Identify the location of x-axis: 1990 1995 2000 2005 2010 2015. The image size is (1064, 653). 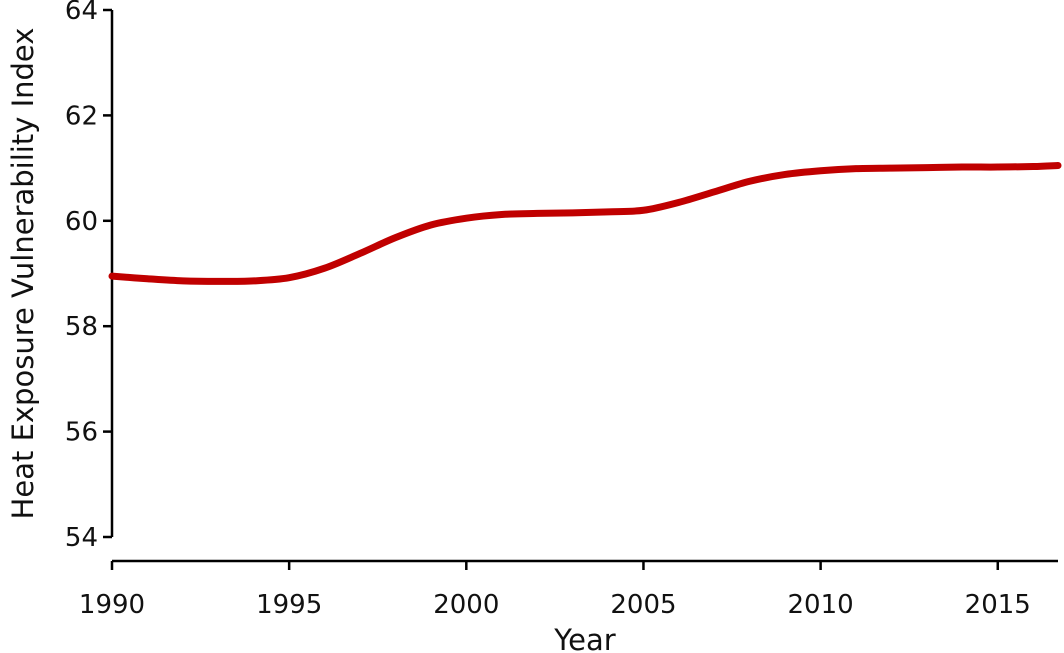
(568, 589).